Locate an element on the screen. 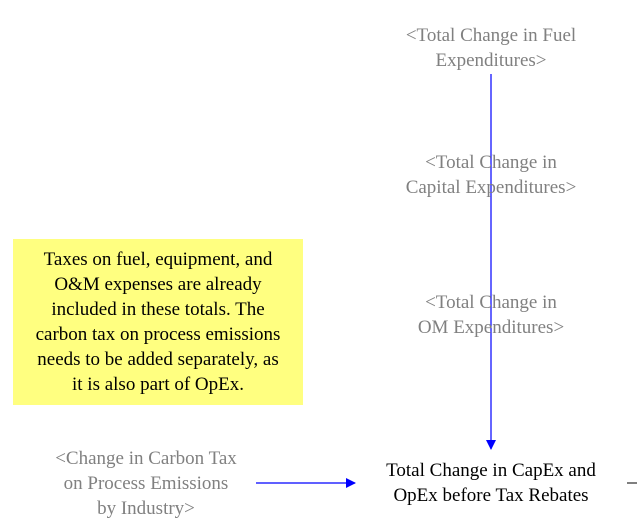  note-line: included in these totals. The is located at coordinates (158, 309).